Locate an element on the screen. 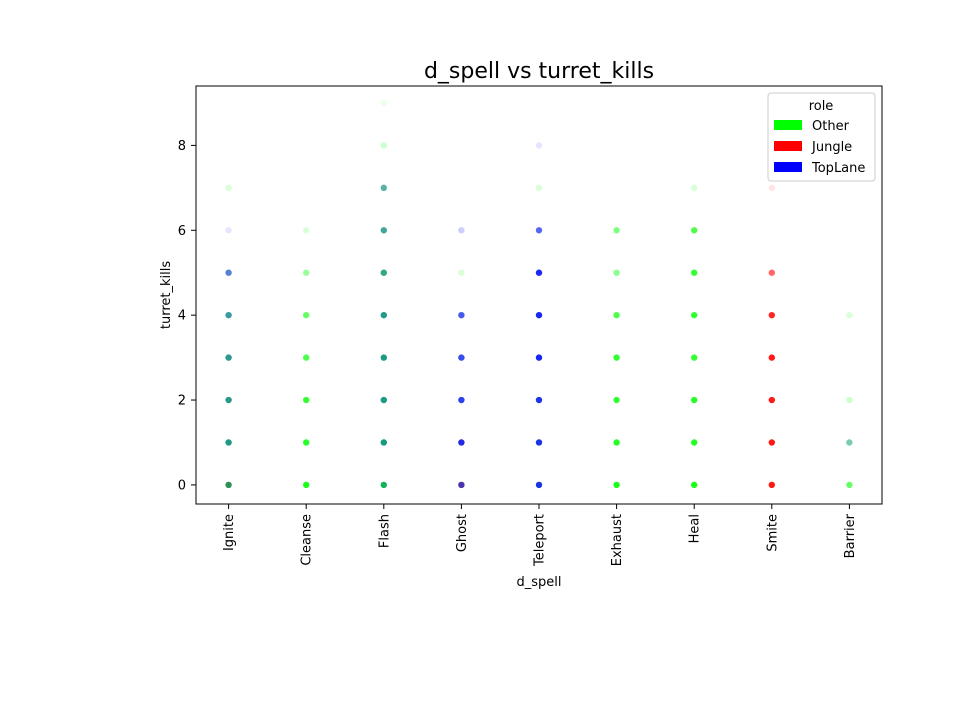 This screenshot has width=980, height=720. y-tick-label: 2 is located at coordinates (182, 401).